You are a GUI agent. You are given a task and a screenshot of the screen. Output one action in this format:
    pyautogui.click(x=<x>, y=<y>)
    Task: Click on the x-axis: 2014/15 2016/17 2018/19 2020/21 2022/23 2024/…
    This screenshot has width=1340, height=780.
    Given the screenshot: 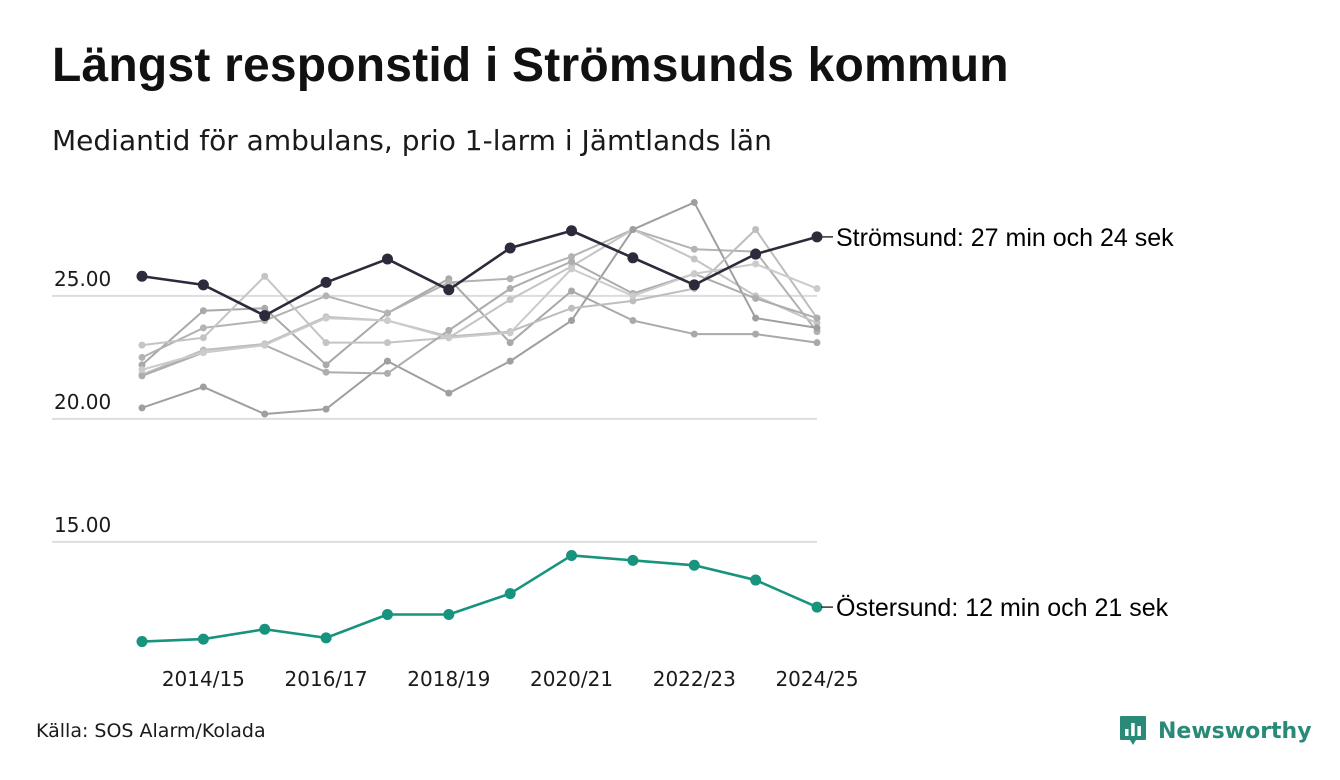 What is the action you would take?
    pyautogui.click(x=510, y=679)
    